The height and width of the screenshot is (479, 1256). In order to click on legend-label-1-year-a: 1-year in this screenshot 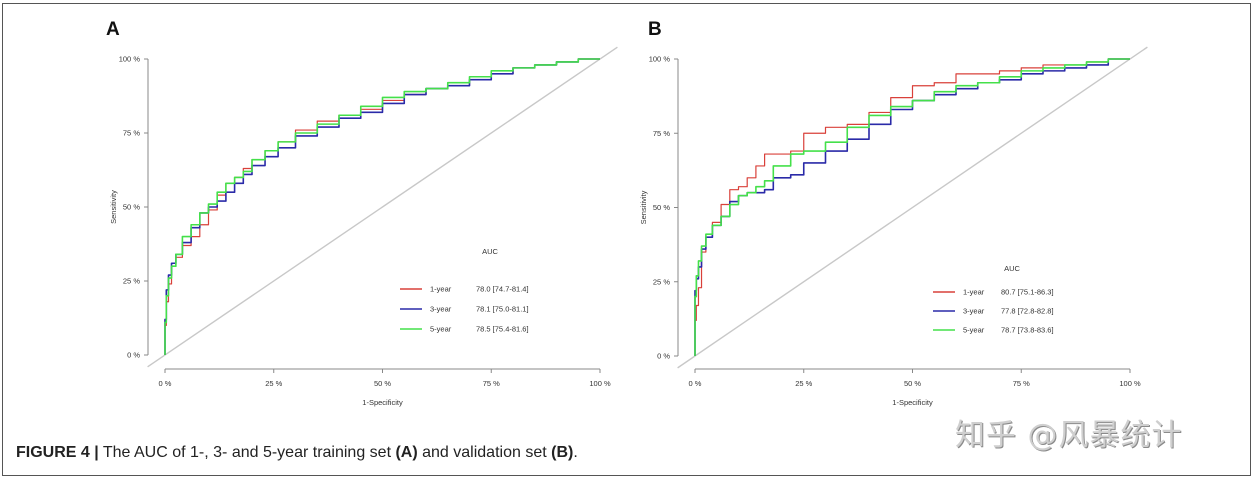, I will do `click(441, 289)`.